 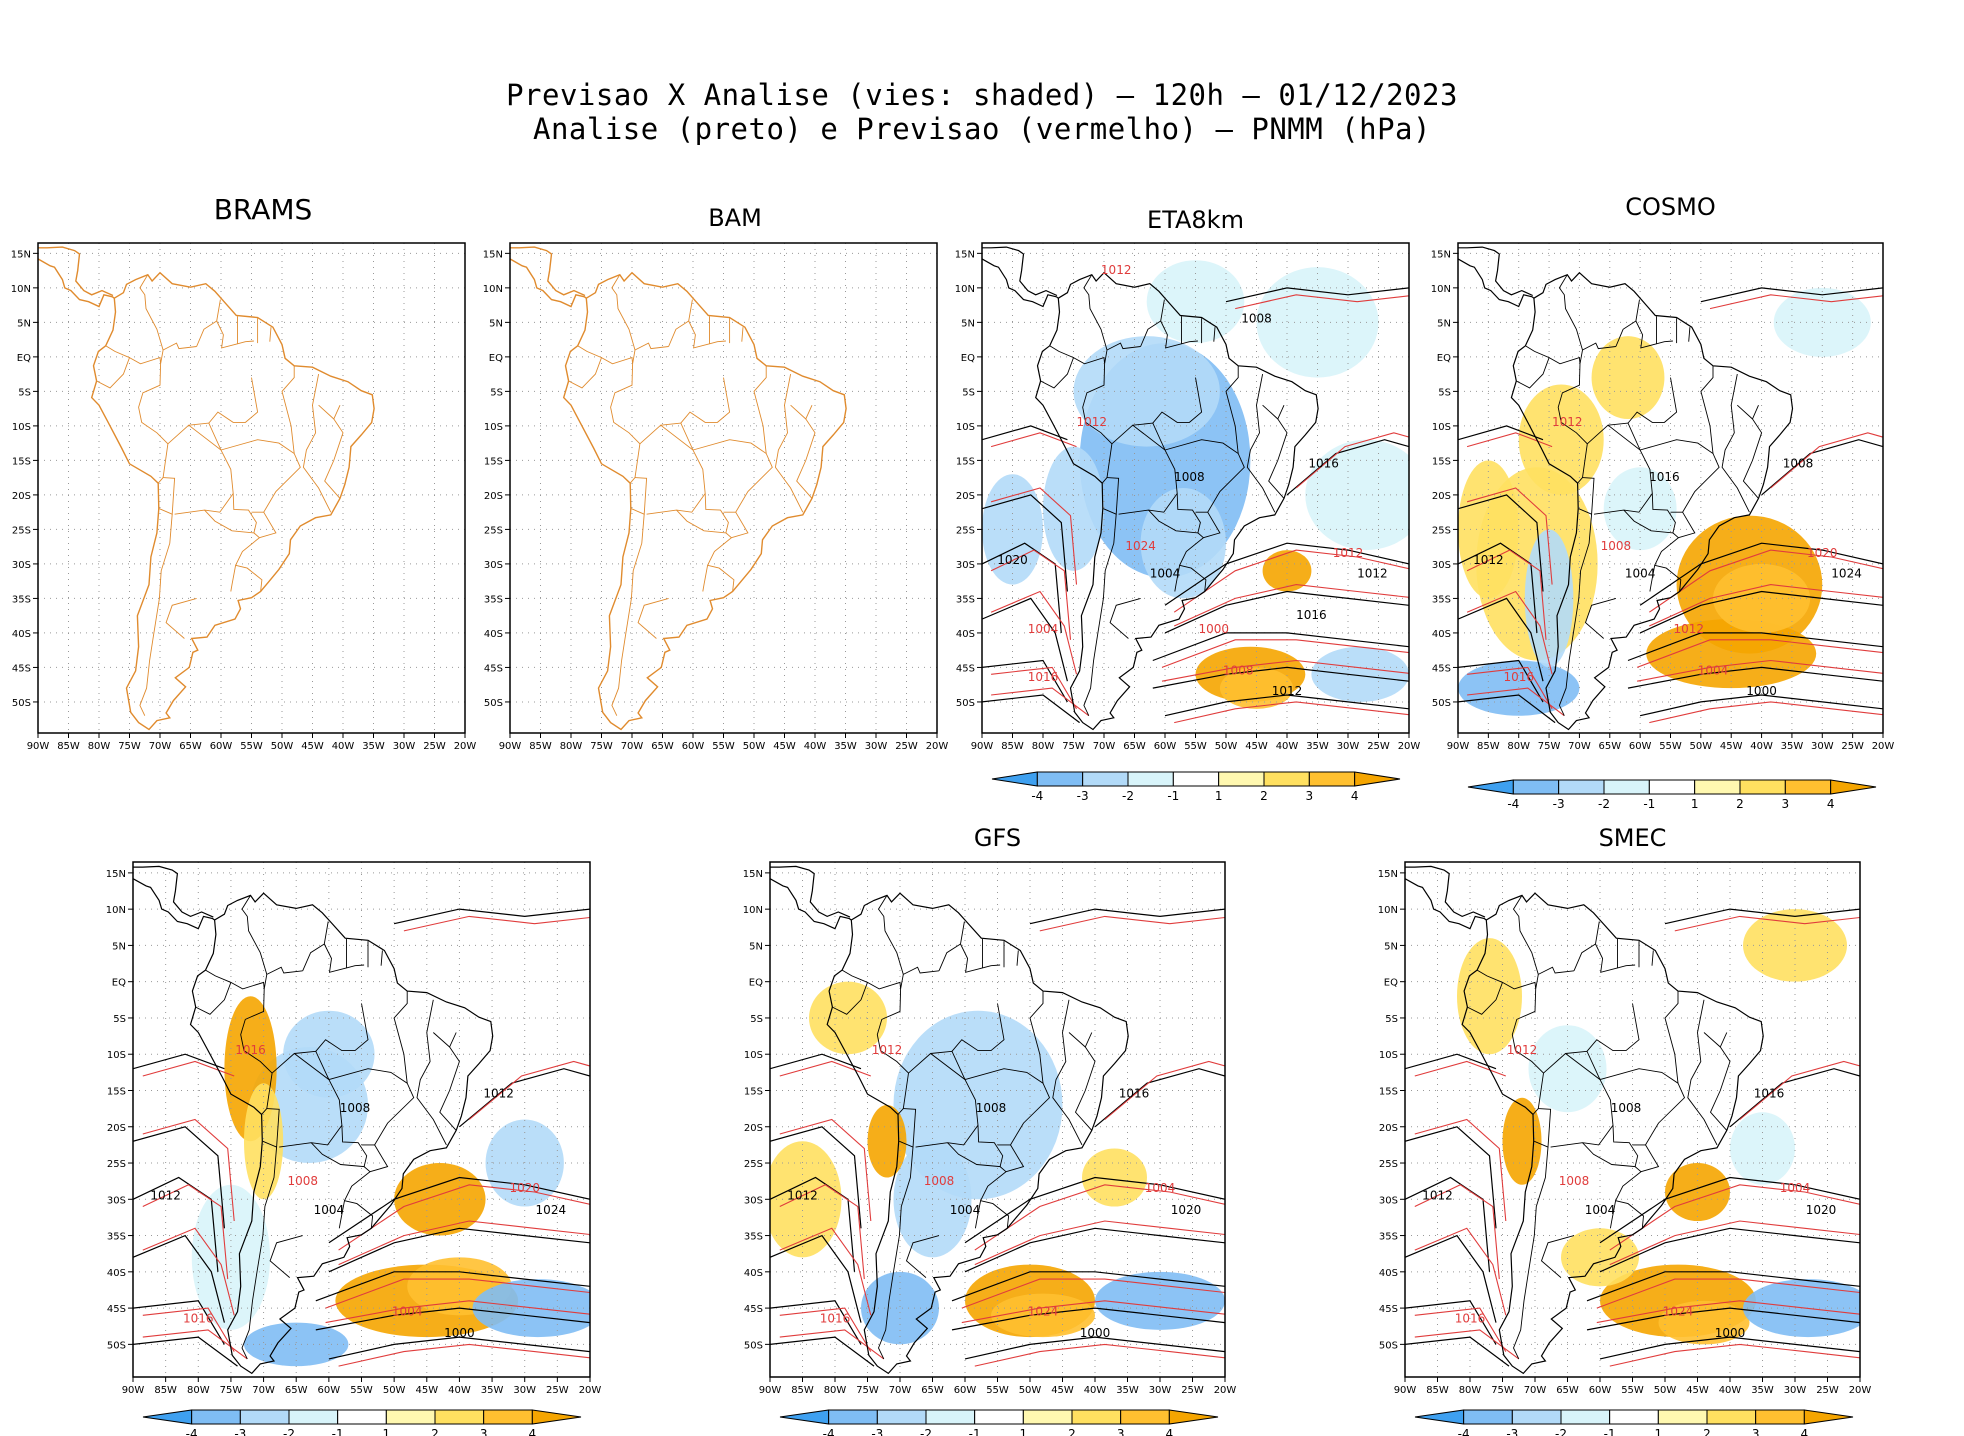 What do you see at coordinates (1388, 1164) in the screenshot?
I see `lat-label: 25S` at bounding box center [1388, 1164].